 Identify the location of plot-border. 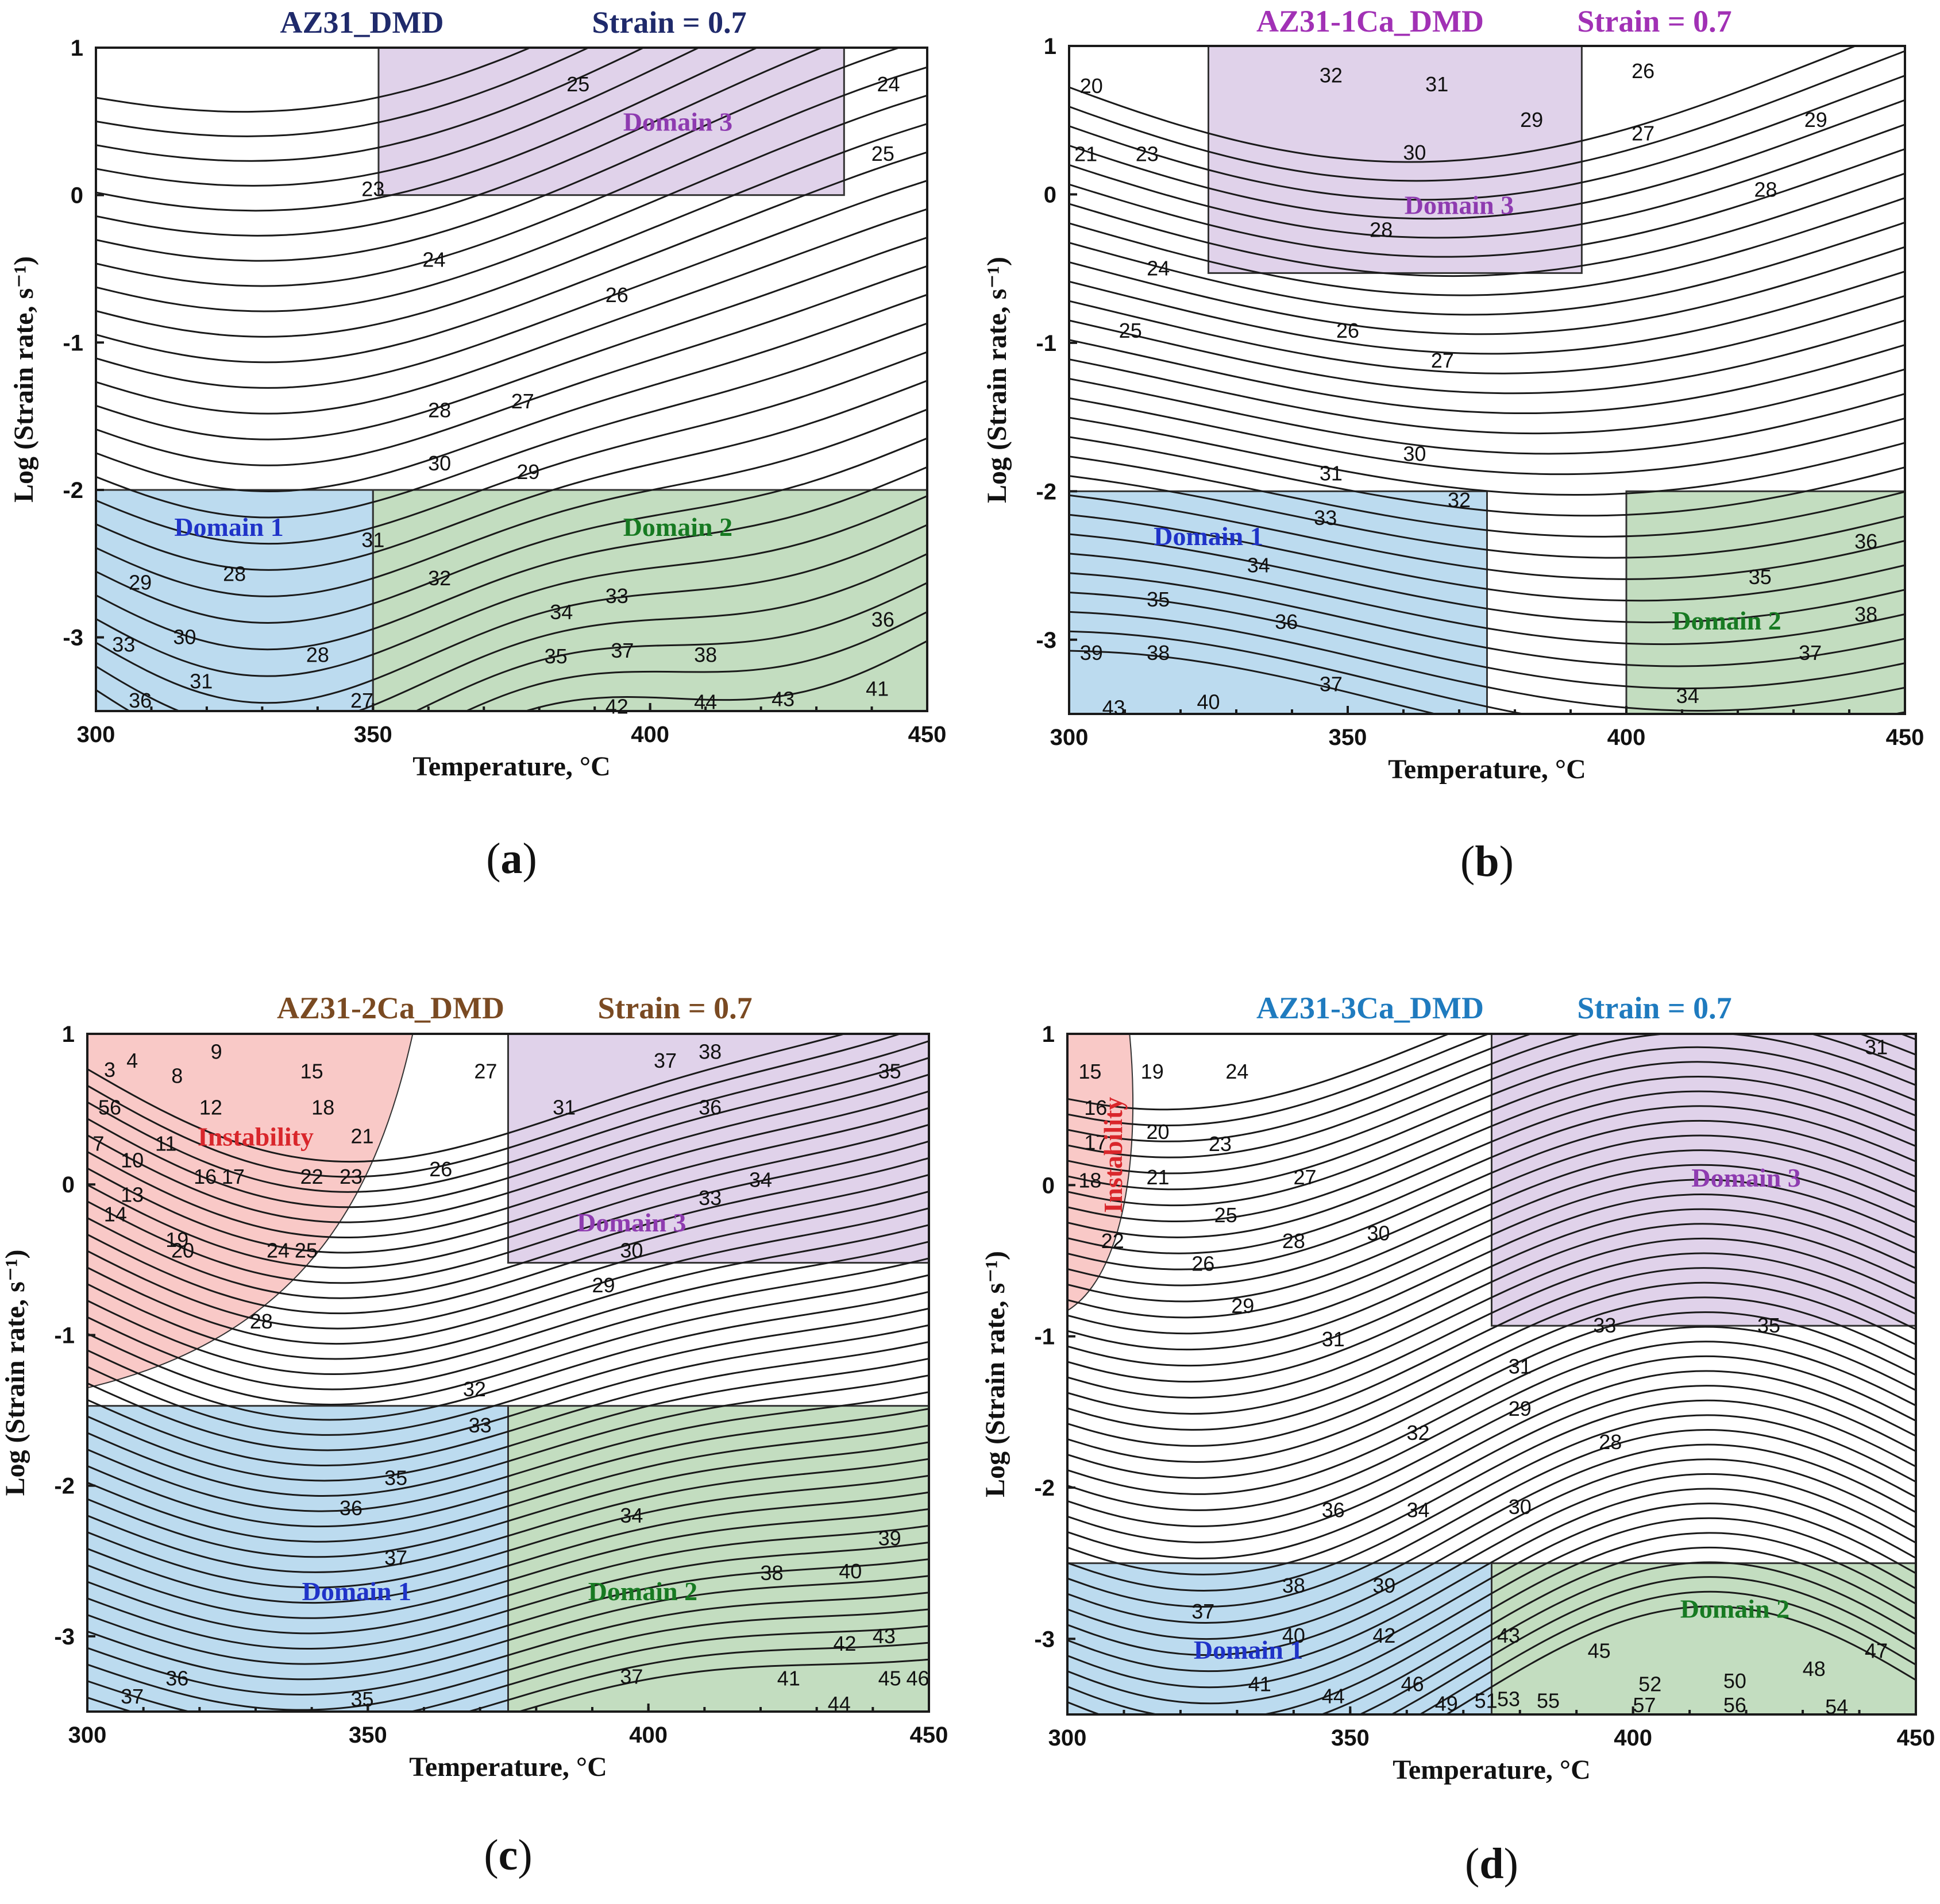
(511, 379).